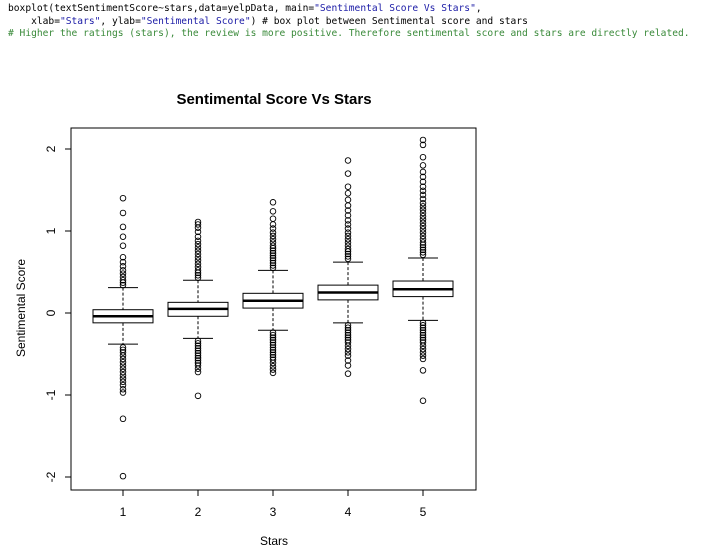 The width and height of the screenshot is (726, 553). Describe the element at coordinates (274, 541) in the screenshot. I see `x-axis-label: Stars` at that location.